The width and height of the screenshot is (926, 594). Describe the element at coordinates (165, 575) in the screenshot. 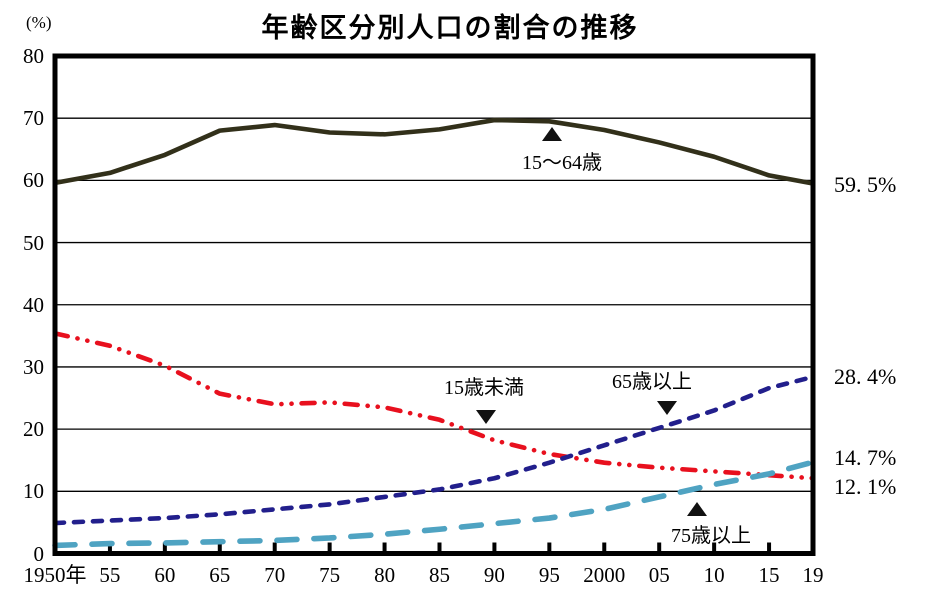

I see `x-tick-label-1960: 60` at that location.